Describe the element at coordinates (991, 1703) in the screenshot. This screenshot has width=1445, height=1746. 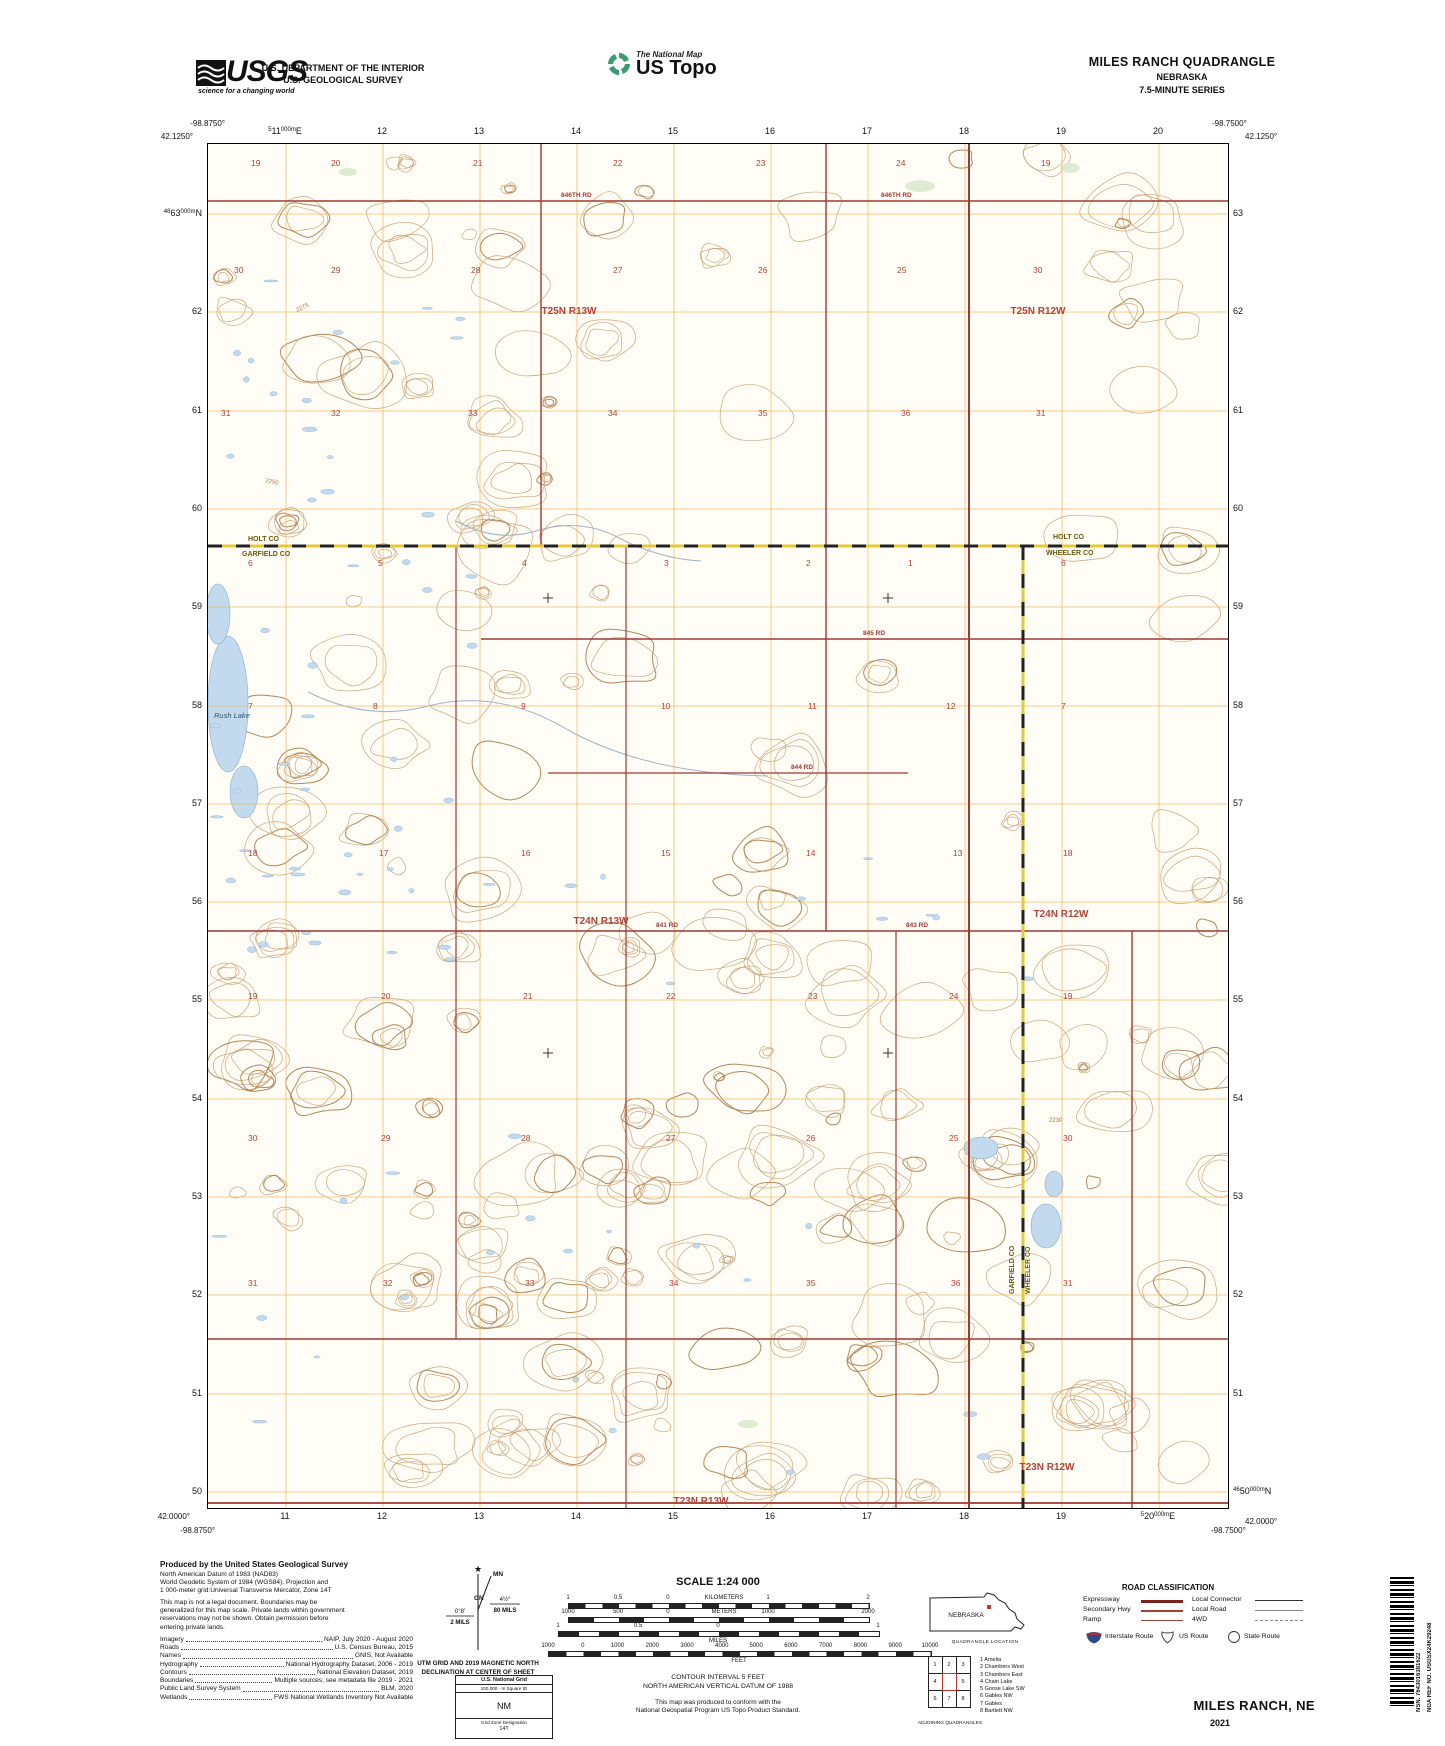
I see `adjoining-quad-name: 7 Gables` at that location.